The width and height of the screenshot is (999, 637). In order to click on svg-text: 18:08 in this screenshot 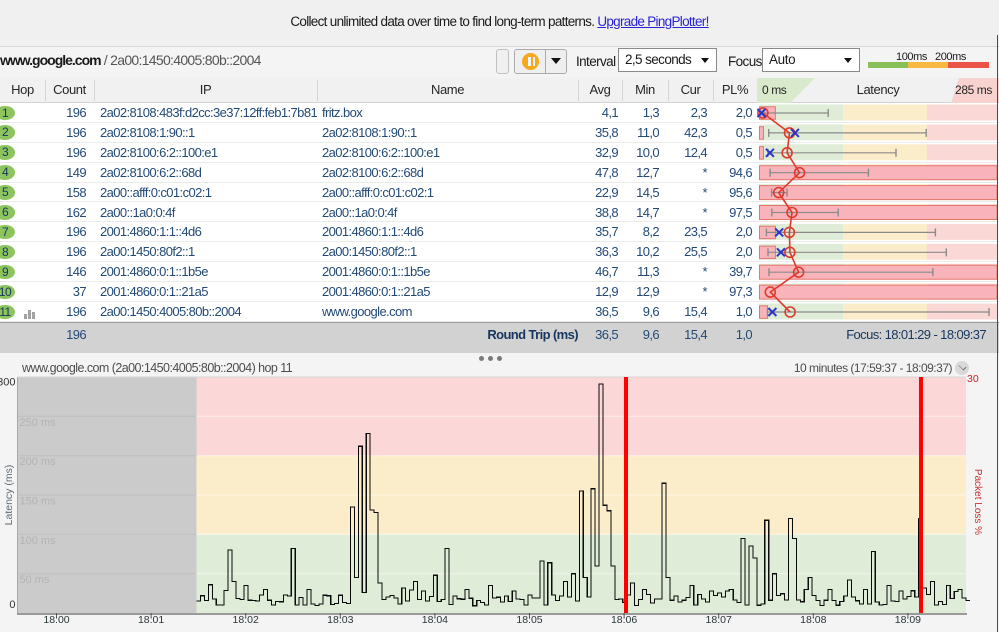, I will do `click(813, 620)`.